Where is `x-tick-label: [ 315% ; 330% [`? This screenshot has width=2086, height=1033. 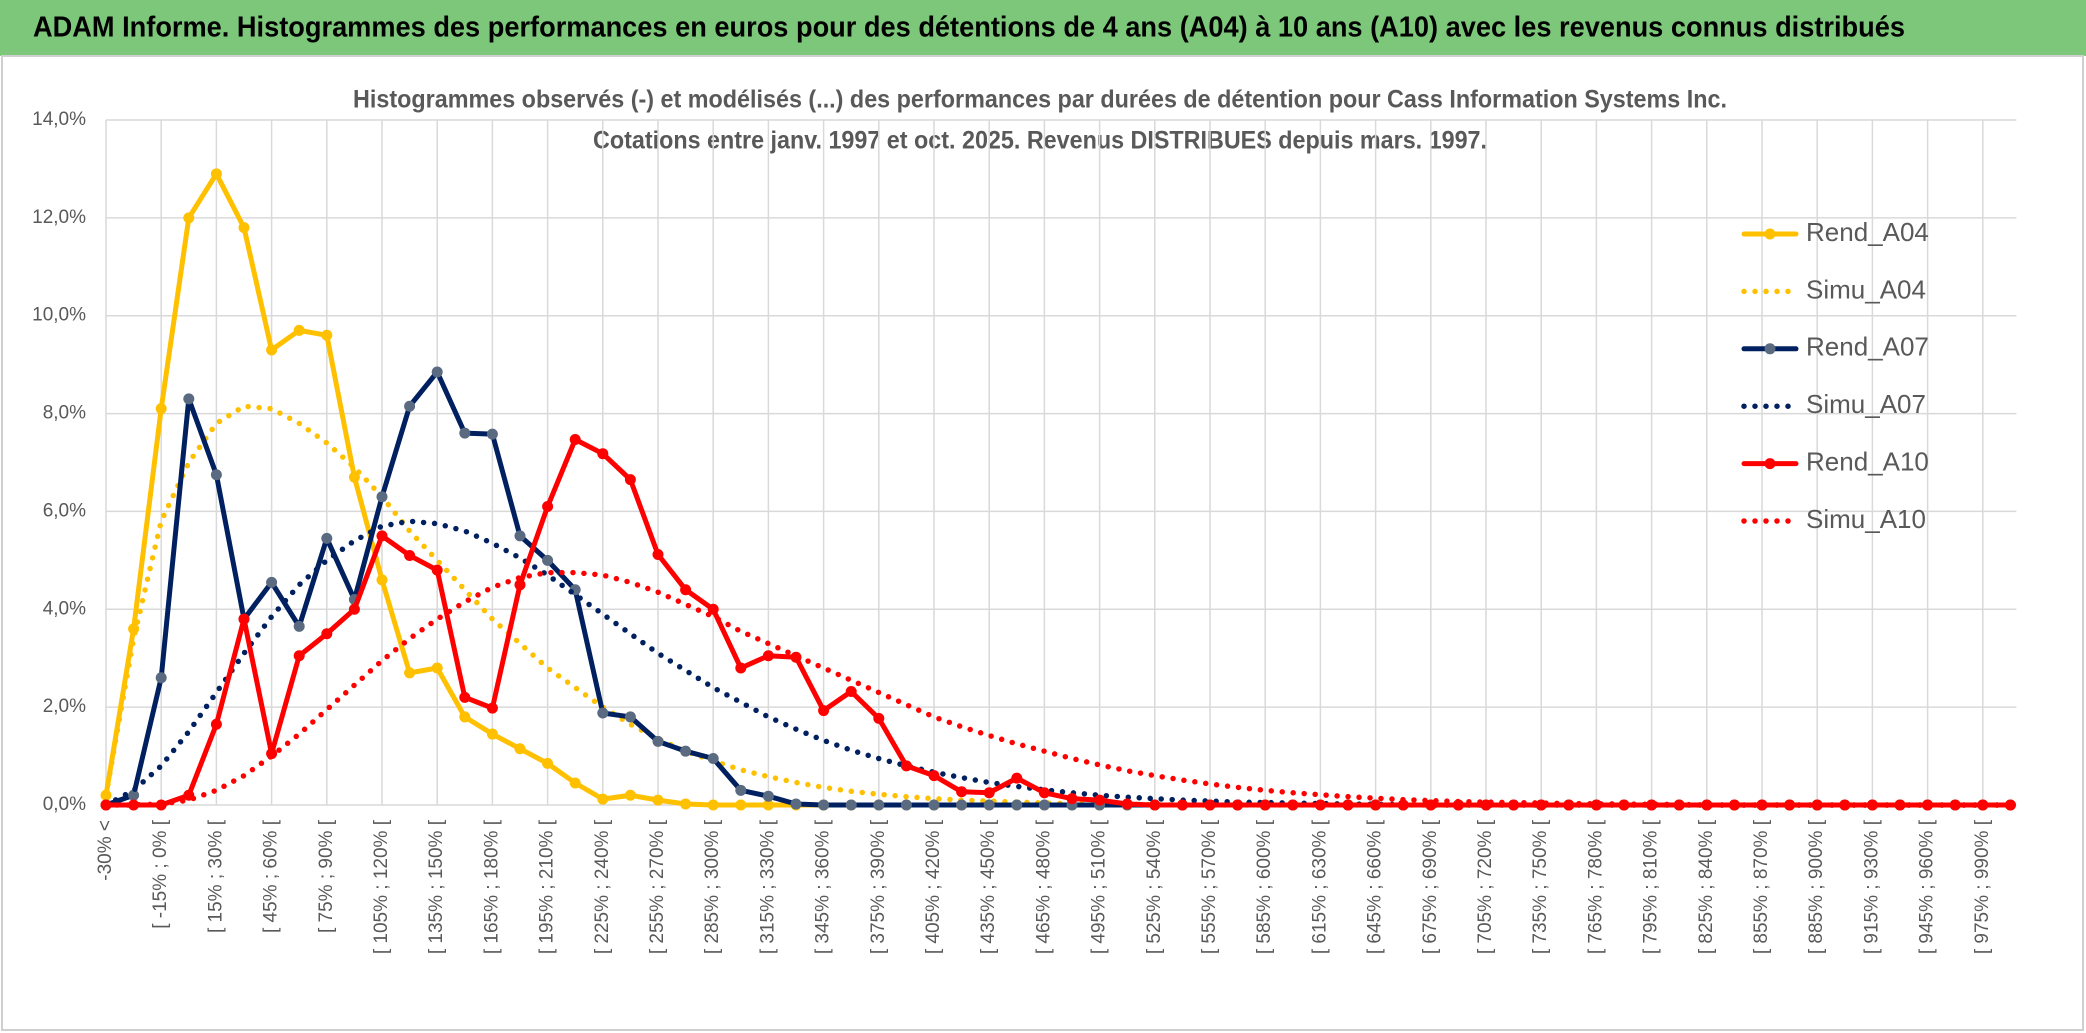
x-tick-label: [ 315% ; 330% [ is located at coordinates (767, 886).